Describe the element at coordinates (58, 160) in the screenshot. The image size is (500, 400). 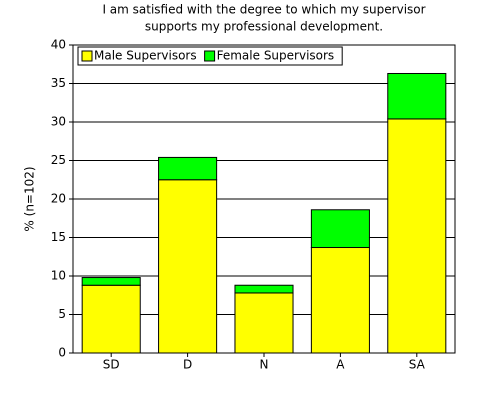
I see `y-tick-label: 25` at that location.